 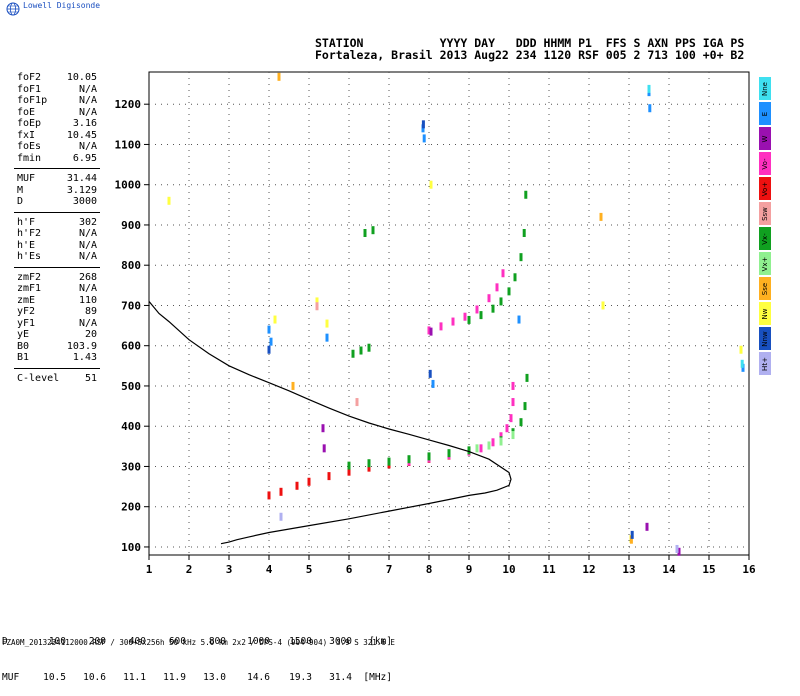 What do you see at coordinates (87, 222) in the screenshot?
I see `param-value: 302` at bounding box center [87, 222].